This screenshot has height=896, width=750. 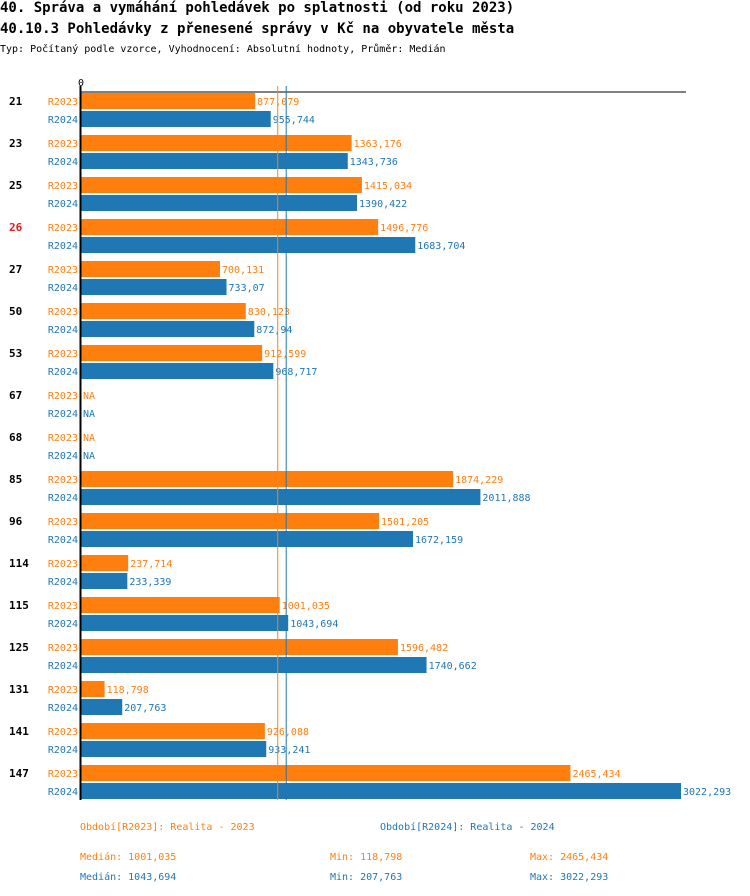 What do you see at coordinates (404, 228) in the screenshot?
I see `data-label: 1496,776` at bounding box center [404, 228].